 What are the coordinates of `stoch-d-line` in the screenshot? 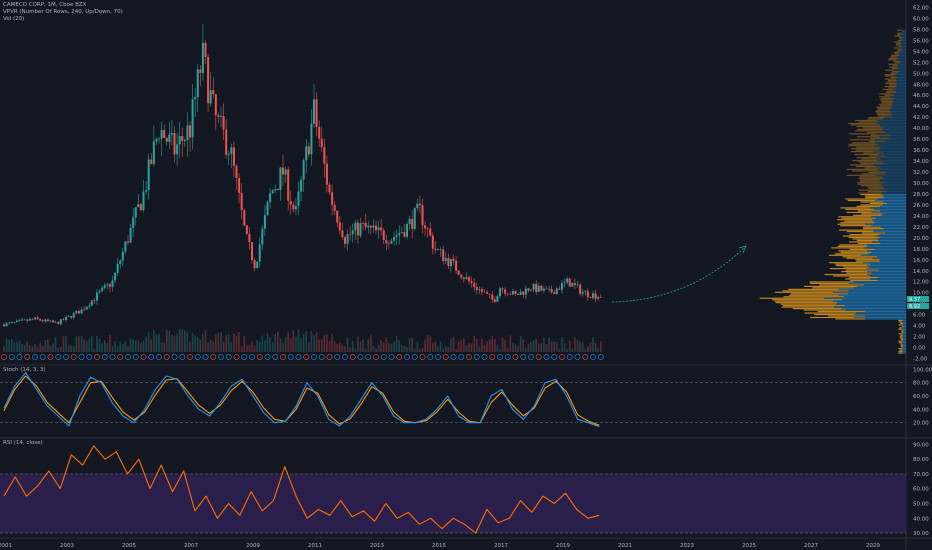 It's located at (301, 400).